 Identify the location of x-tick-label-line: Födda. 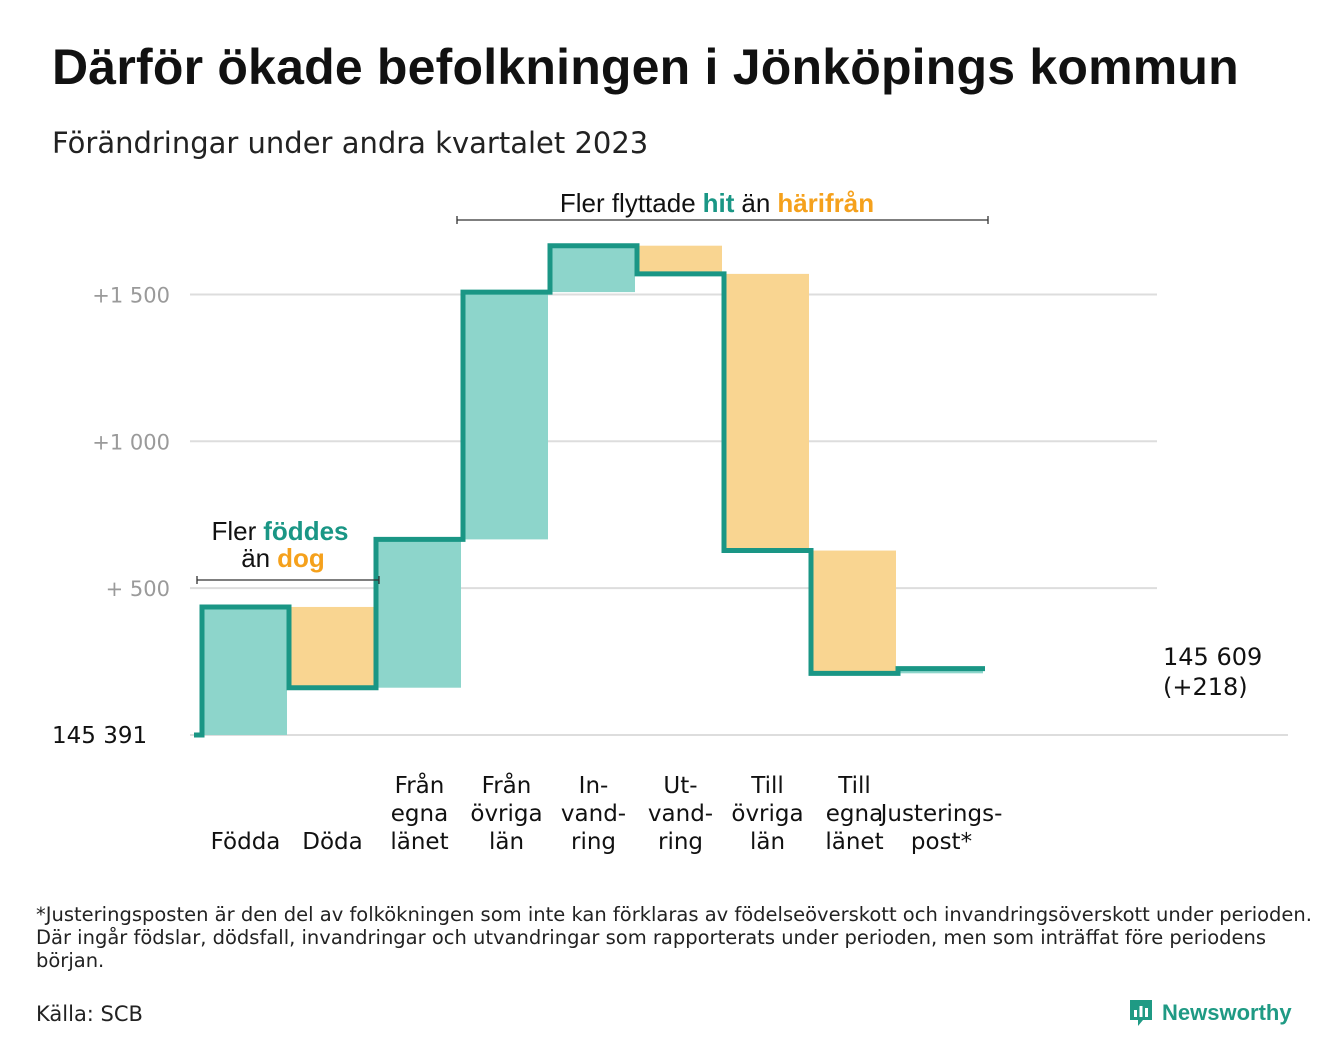
(246, 842).